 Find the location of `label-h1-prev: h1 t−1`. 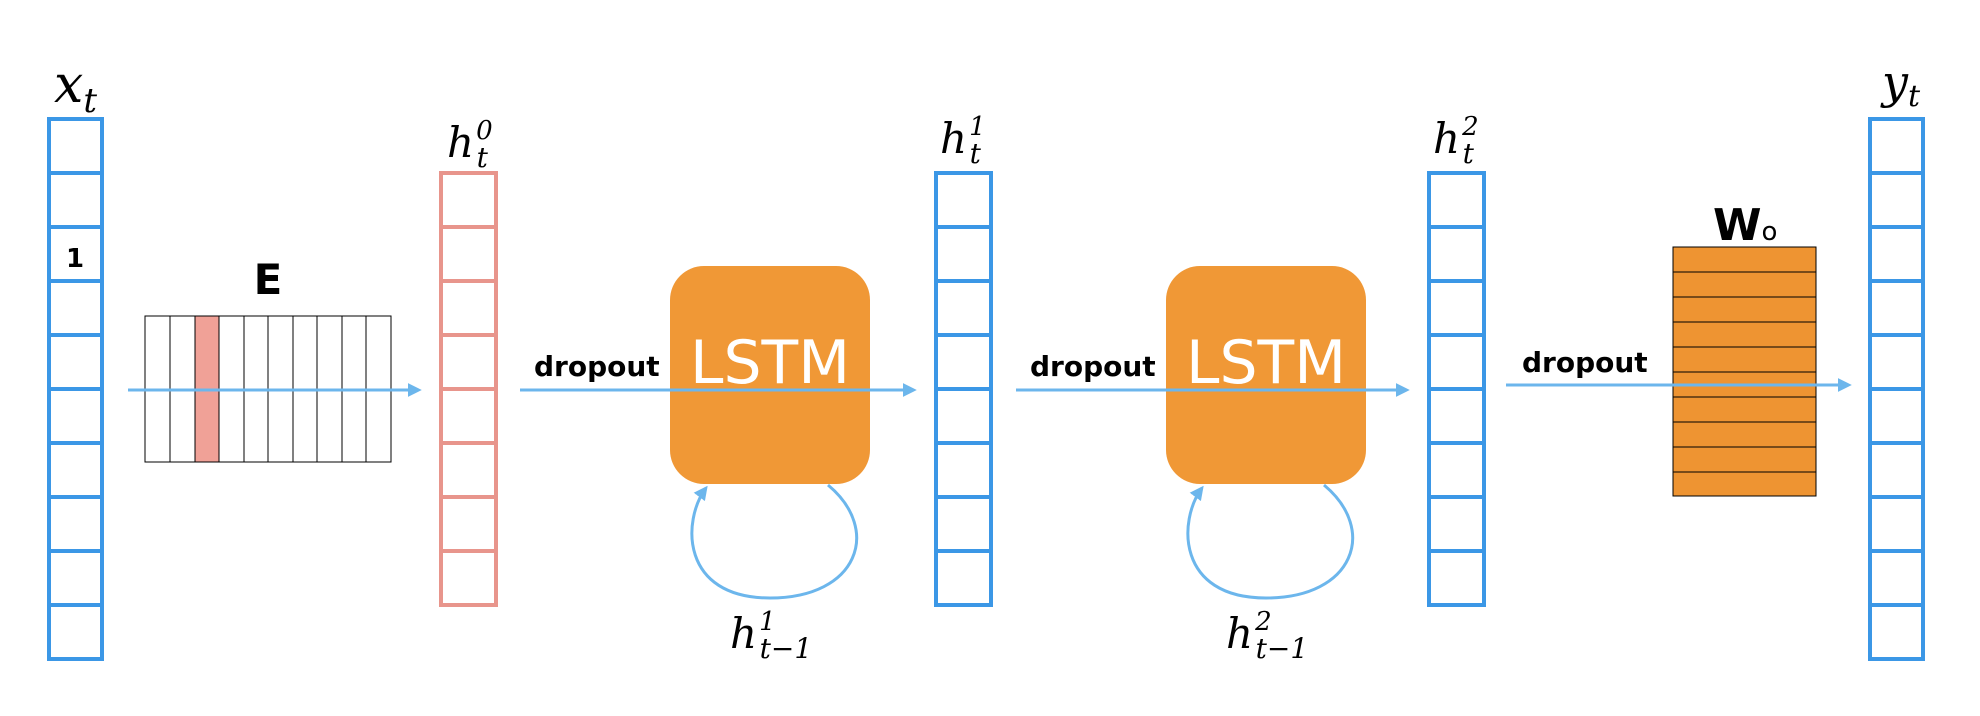

label-h1-prev: h1 t−1 is located at coordinates (771, 636).